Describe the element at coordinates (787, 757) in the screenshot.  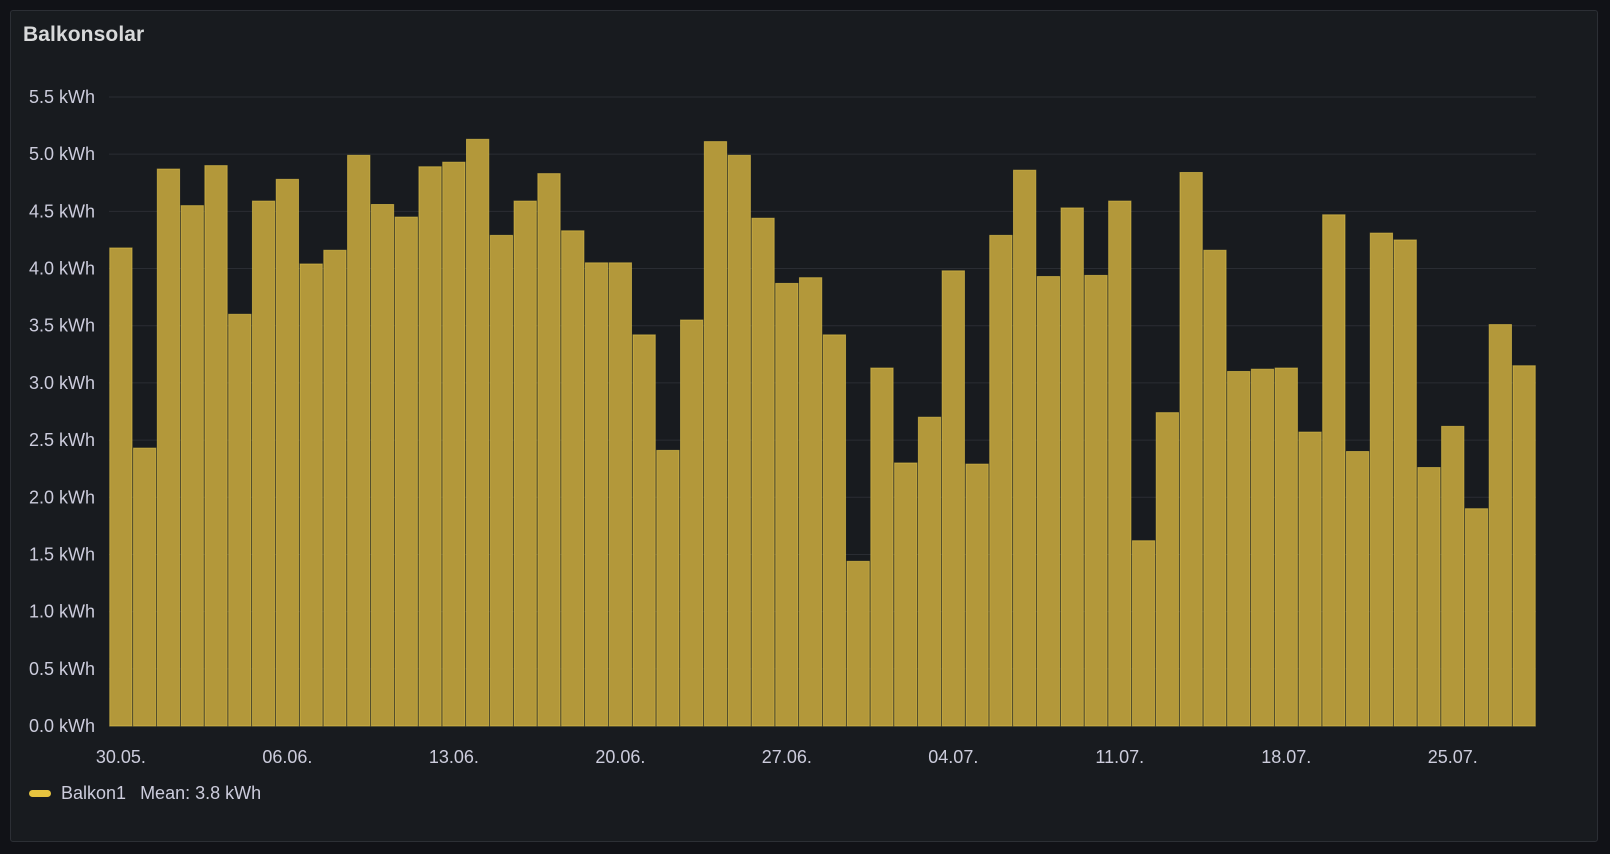
I see `x-tick-label: 27.06.` at that location.